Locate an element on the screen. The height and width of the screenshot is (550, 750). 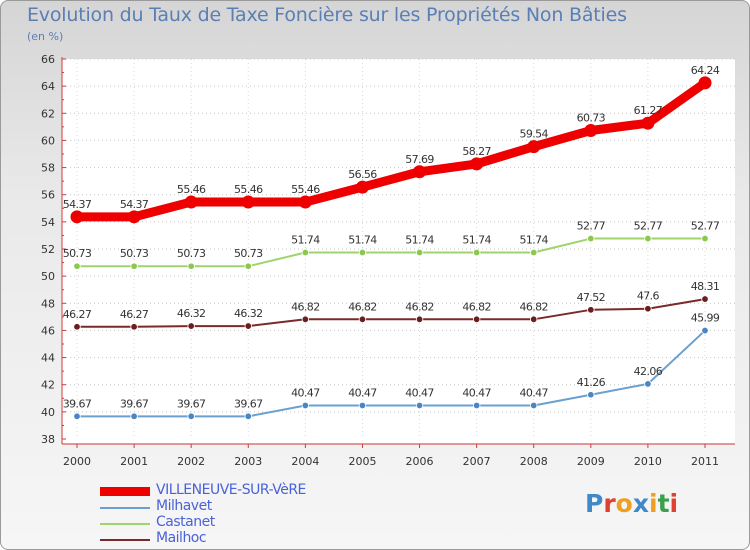
data-label: 64.24 is located at coordinates (705, 70).